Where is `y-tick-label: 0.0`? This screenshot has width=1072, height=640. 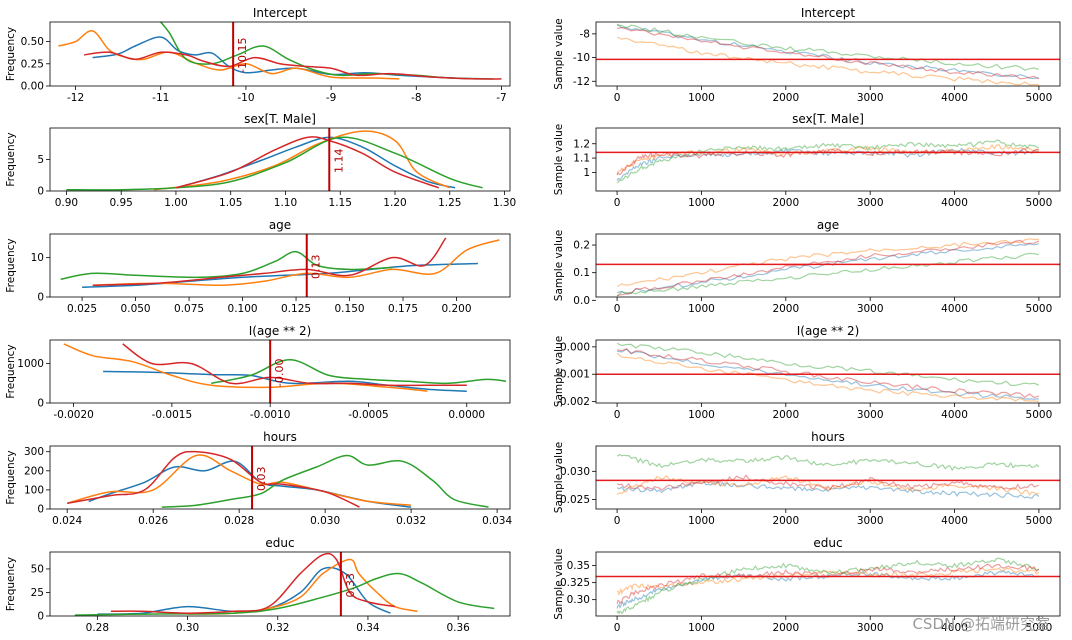 y-tick-label: 0.0 is located at coordinates (581, 301).